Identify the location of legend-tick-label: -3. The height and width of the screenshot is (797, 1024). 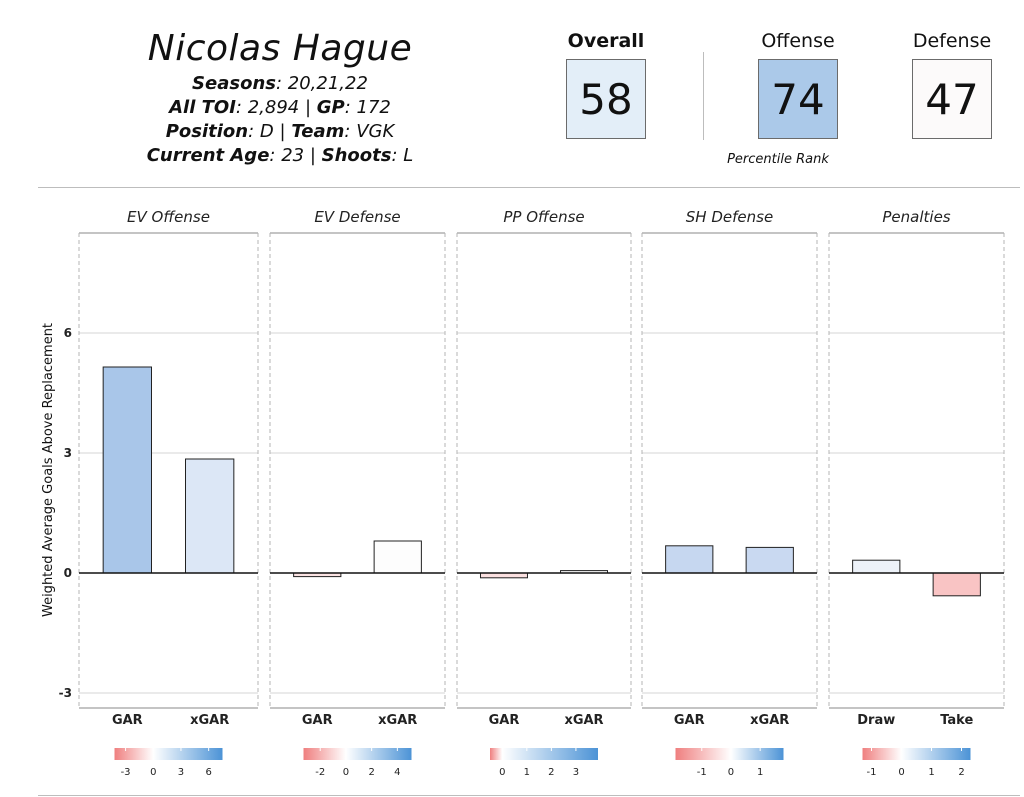
(126, 772).